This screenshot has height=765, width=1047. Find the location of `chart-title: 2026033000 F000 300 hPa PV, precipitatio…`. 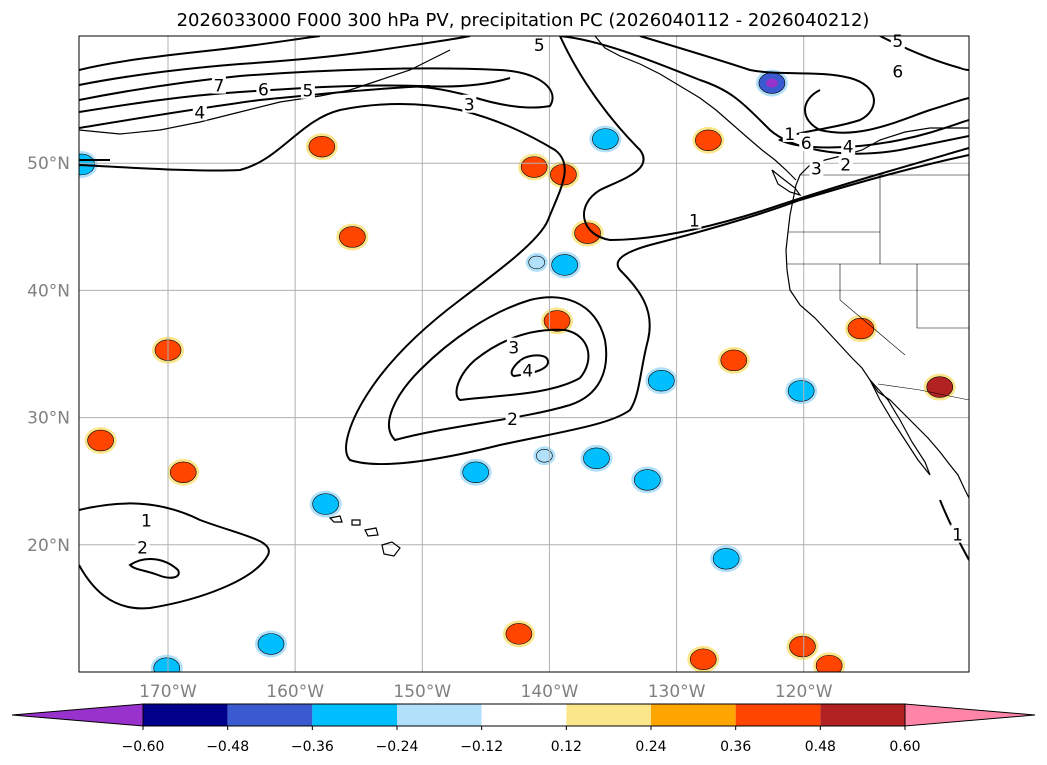

chart-title: 2026033000 F000 300 hPa PV, precipitatio… is located at coordinates (523, 20).